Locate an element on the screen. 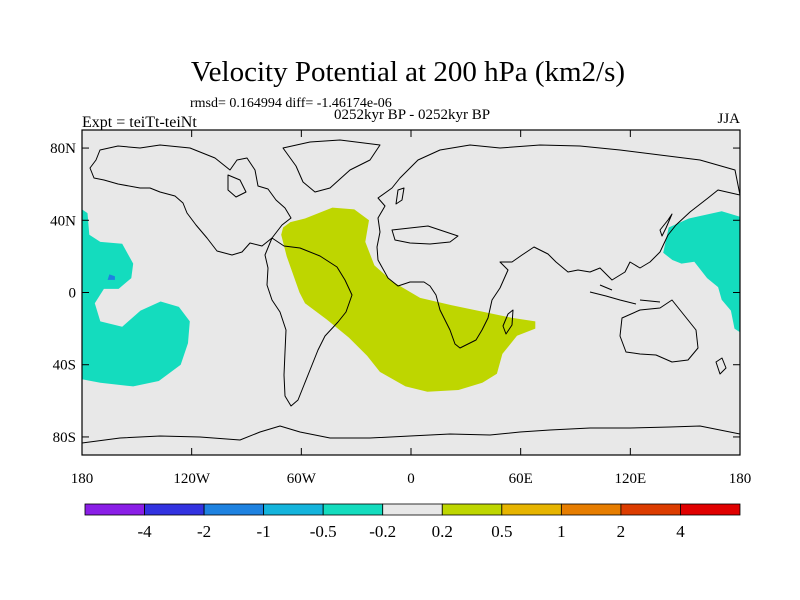 The height and width of the screenshot is (600, 800). x-tick-label: 120E is located at coordinates (630, 479).